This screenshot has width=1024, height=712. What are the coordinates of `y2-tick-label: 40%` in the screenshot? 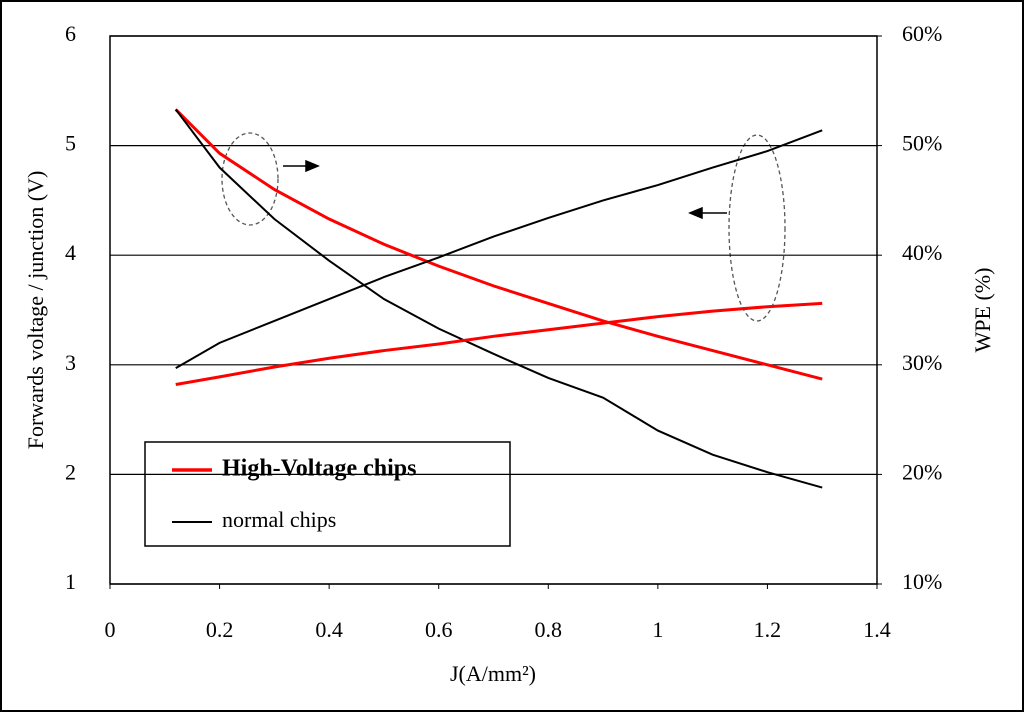 It's located at (922, 252).